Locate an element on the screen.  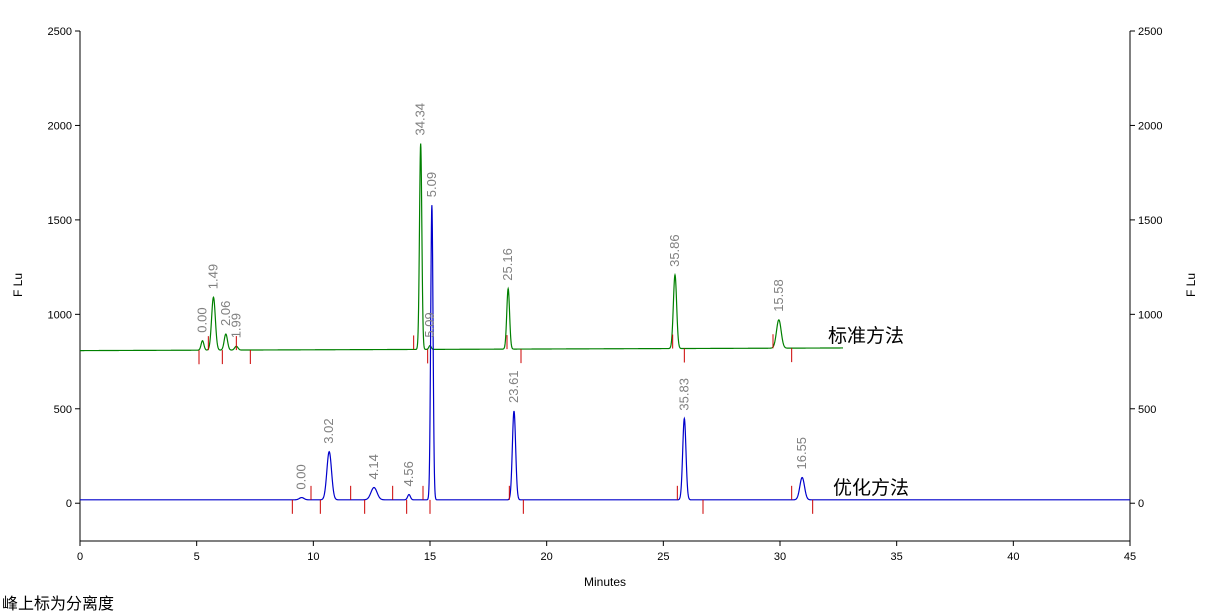
y-tick-label-left-4: 500 is located at coordinates (63, 410).